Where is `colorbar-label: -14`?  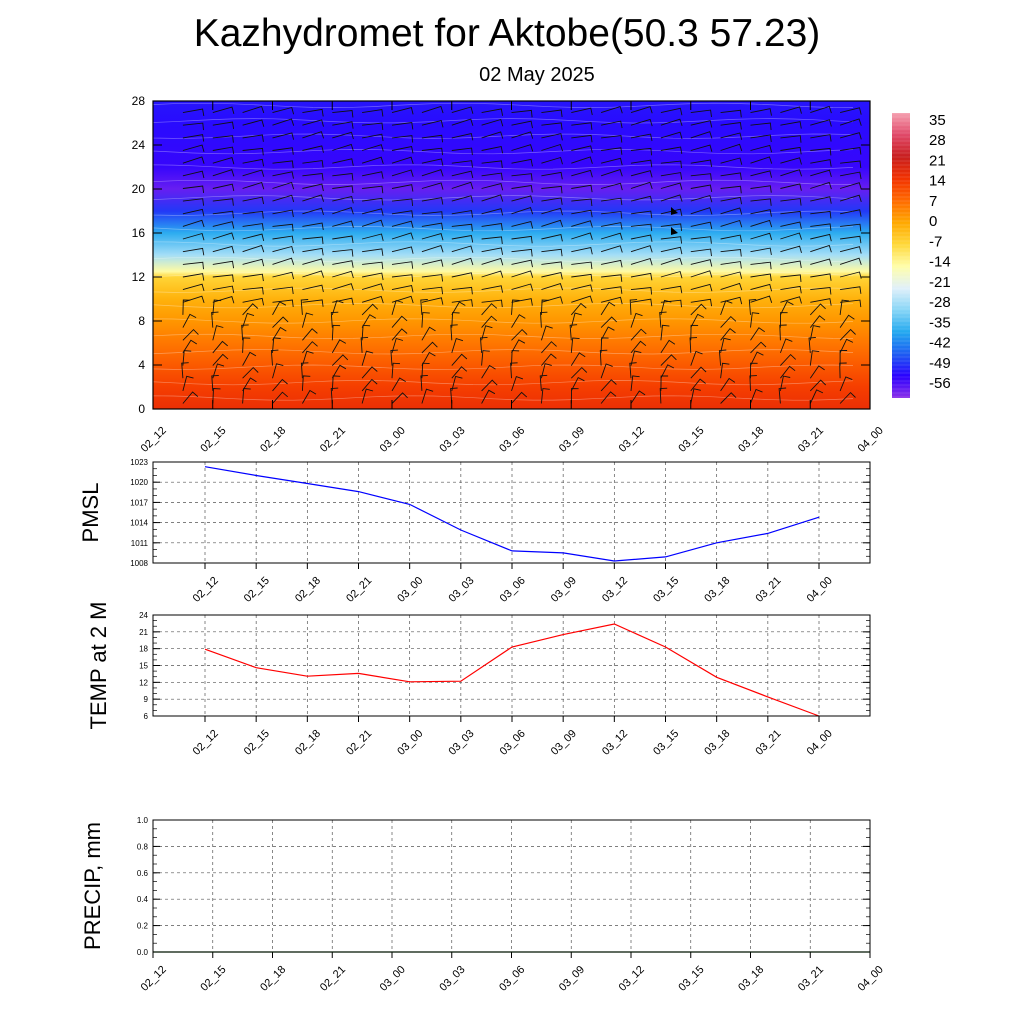 colorbar-label: -14 is located at coordinates (940, 262).